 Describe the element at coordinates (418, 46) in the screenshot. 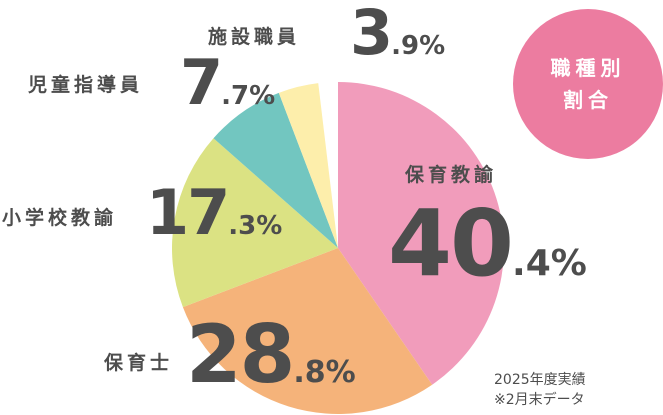

I see `value-dec: .9%` at that location.